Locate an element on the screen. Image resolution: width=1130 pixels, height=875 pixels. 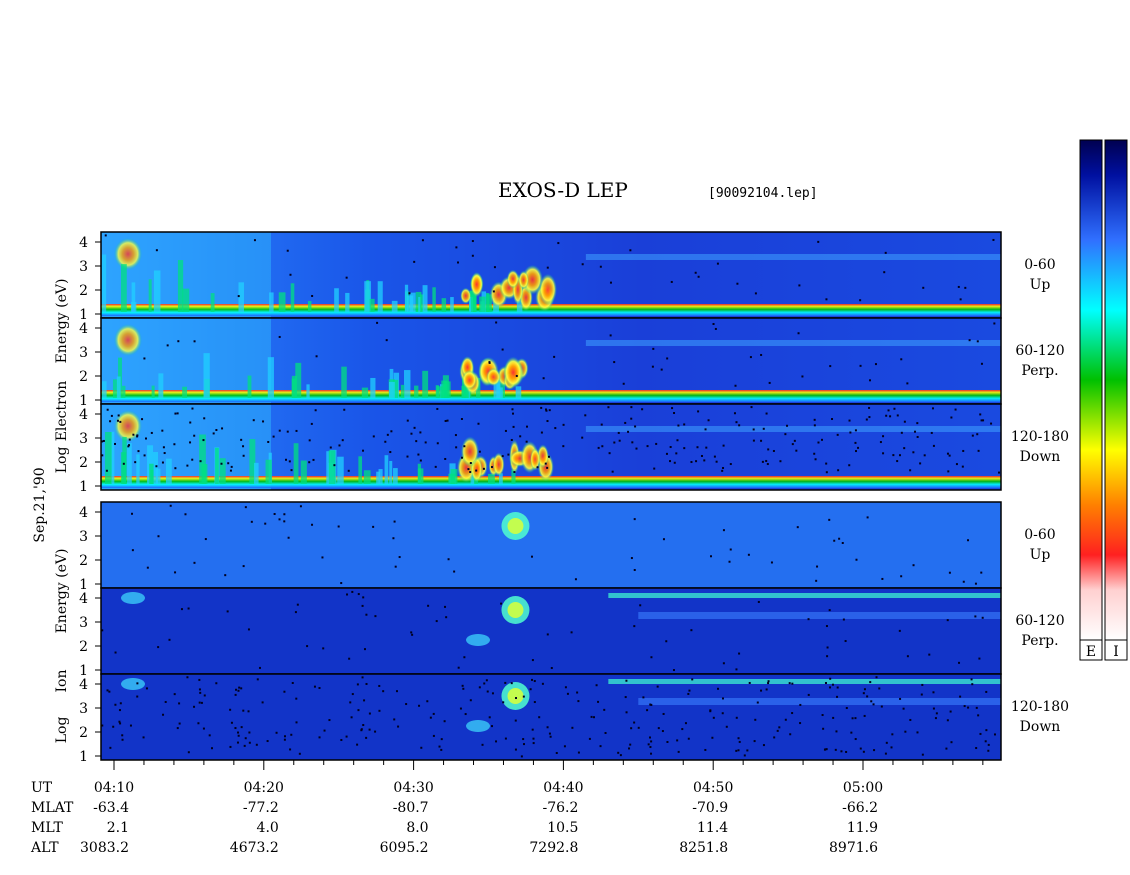
panel-border is located at coordinates (551, 447).